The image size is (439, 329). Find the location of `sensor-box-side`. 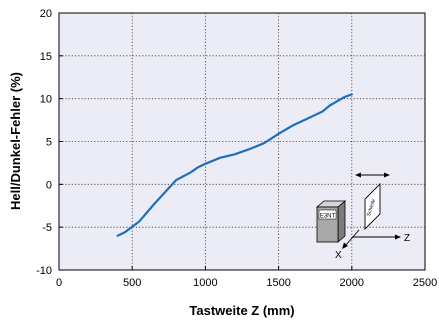

sensor-box-side is located at coordinates (341, 221).